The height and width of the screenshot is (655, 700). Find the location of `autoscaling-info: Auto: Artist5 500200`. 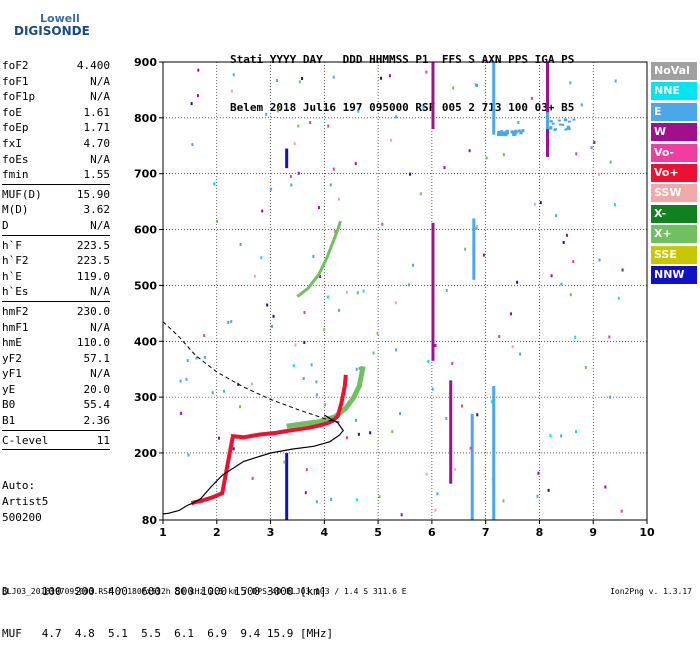

autoscaling-info: Auto: Artist5 500200 is located at coordinates (25, 502).